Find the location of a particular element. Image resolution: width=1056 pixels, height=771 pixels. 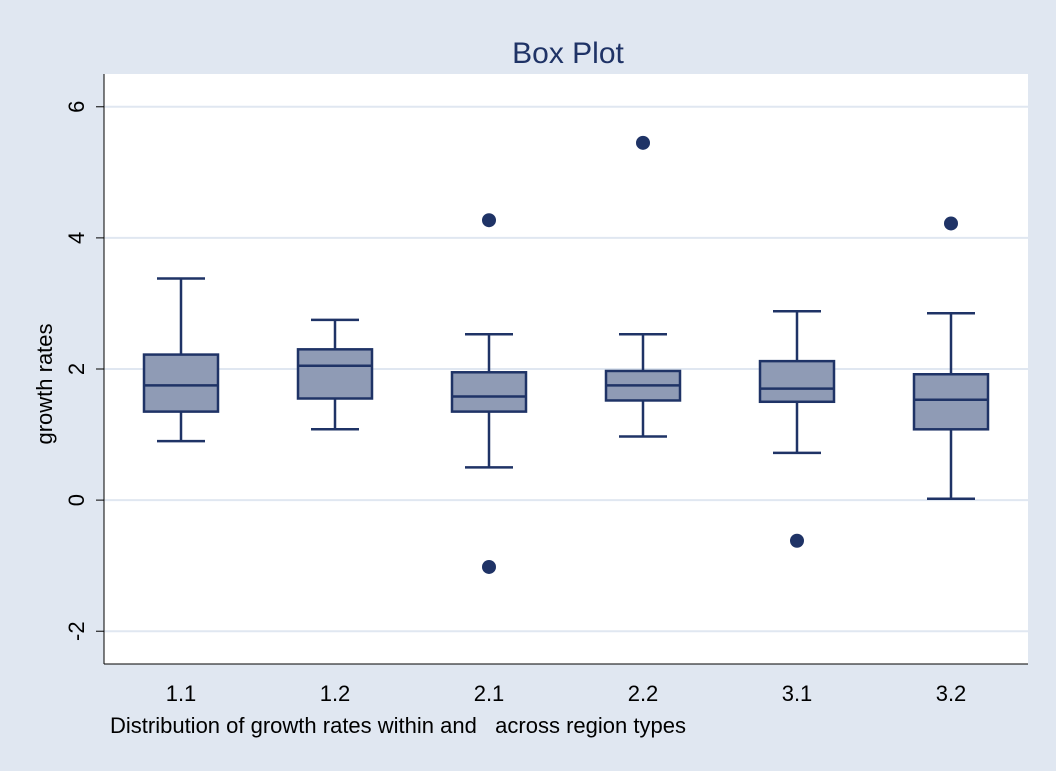

x-tick-label: 2.2 is located at coordinates (643, 693).